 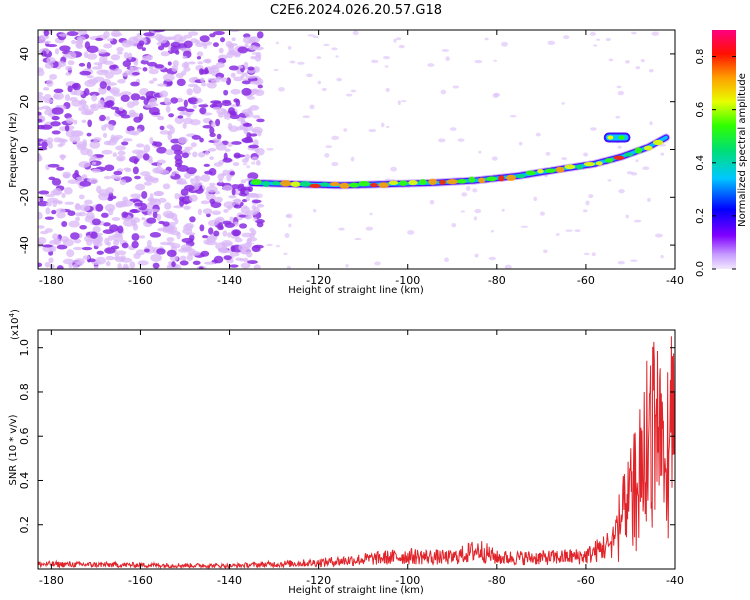 I want to click on heatmap-y-tick-label: -40, so click(x=24, y=245).